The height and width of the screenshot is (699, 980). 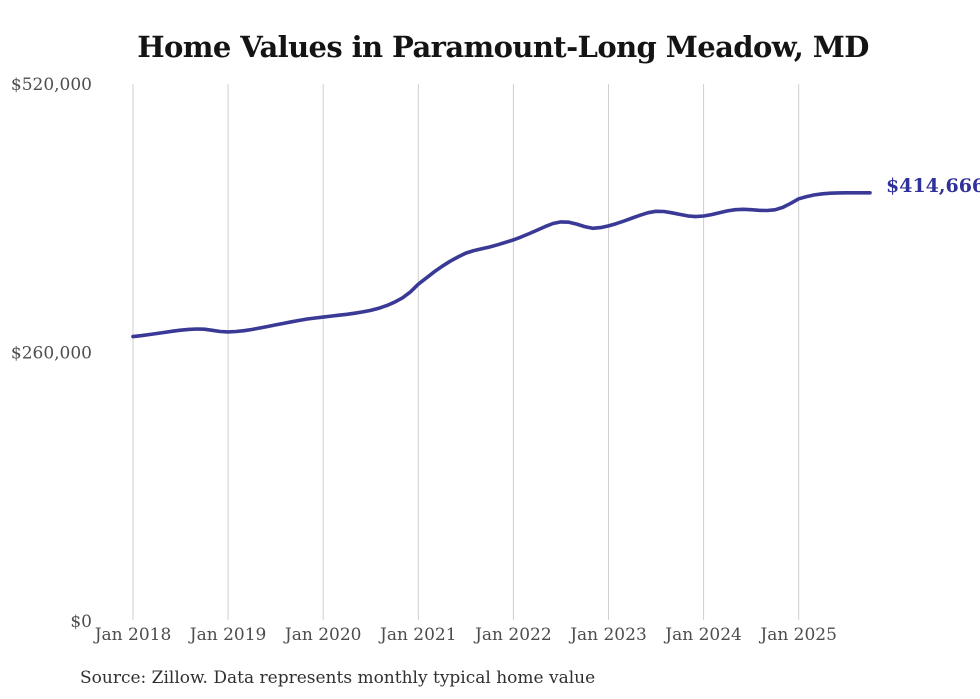 I want to click on y-axis-labels: $520,000 $260,000 $0, so click(x=51, y=353).